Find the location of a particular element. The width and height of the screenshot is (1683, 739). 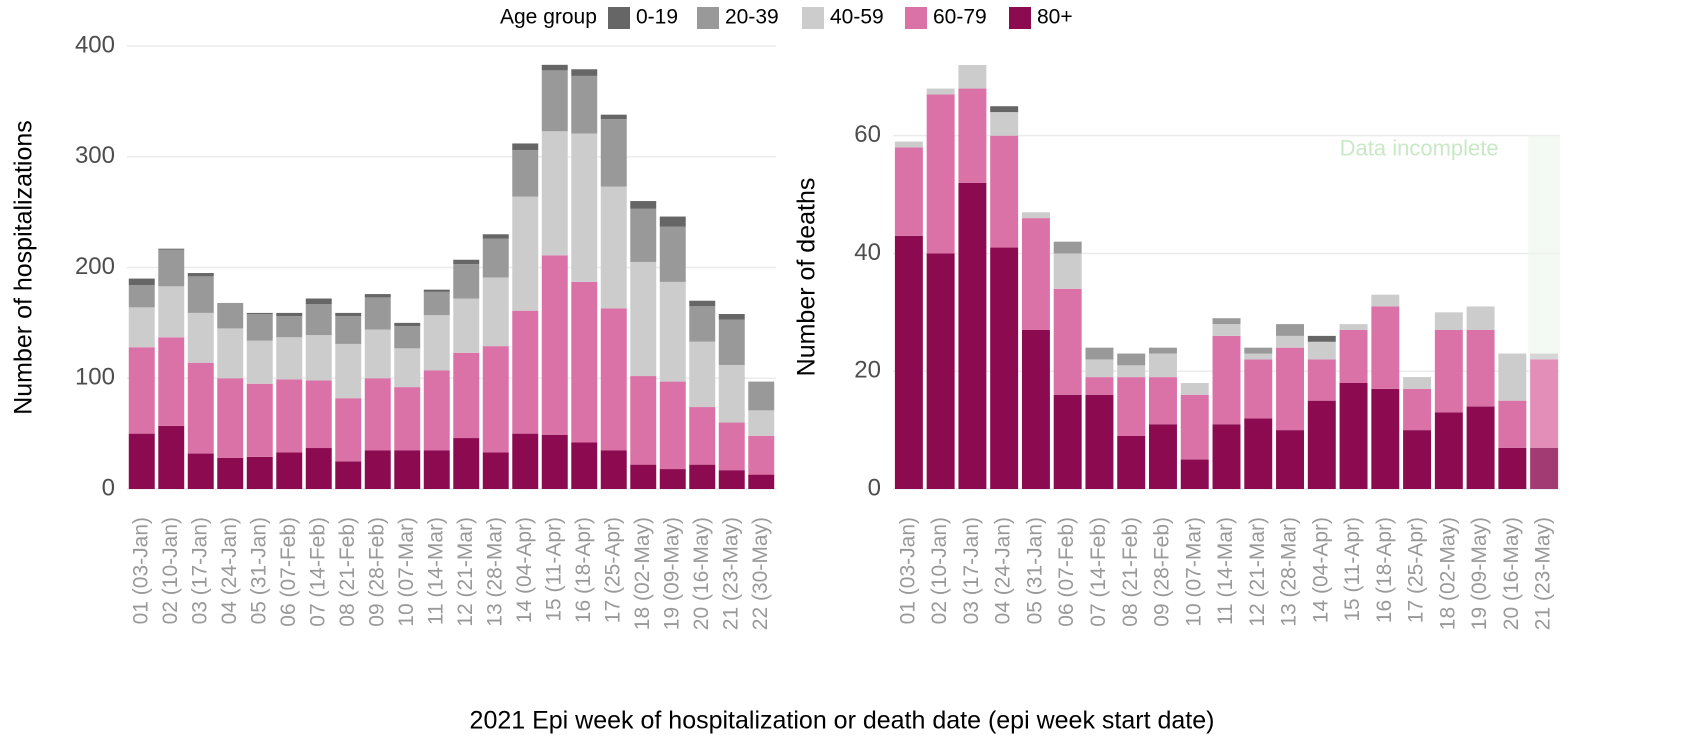

x-tick-label: 13 (28-Mar) is located at coordinates (494, 572).